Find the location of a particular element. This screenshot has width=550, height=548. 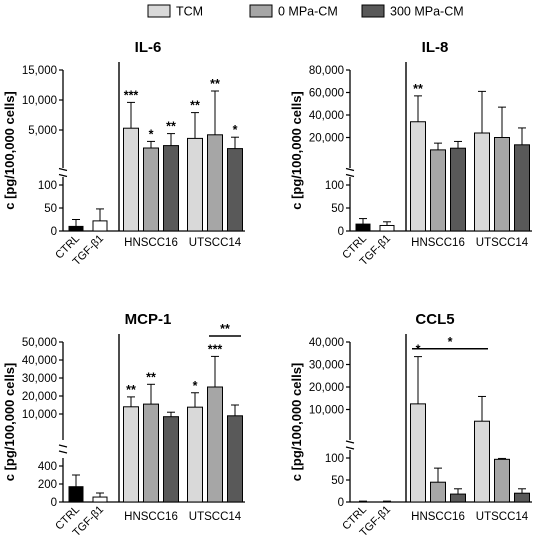

legend-label: 0 MPa-CM is located at coordinates (308, 12).